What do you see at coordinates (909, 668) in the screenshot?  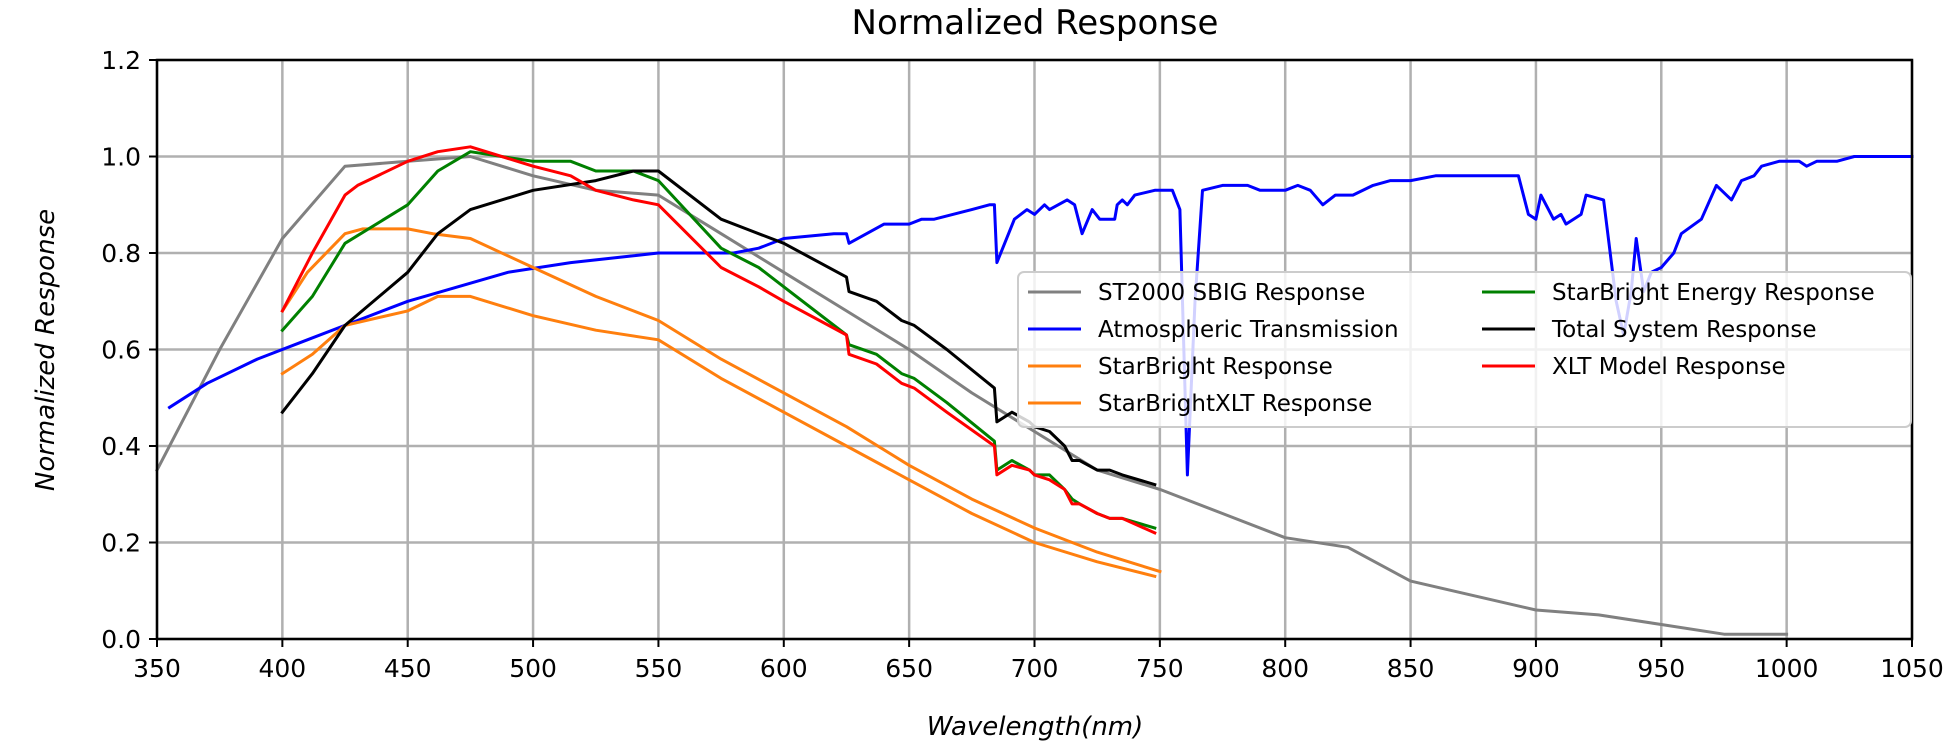 I see `x-tick-label: 650` at bounding box center [909, 668].